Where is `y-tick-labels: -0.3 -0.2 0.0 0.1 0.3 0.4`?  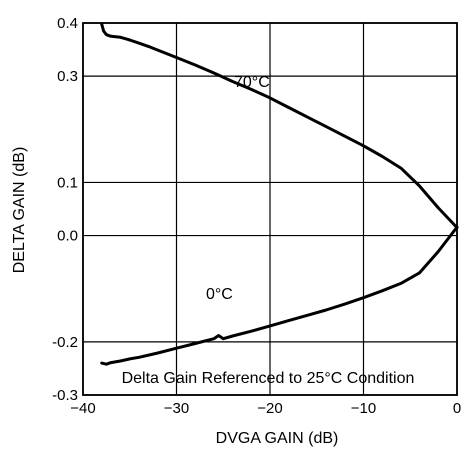 y-tick-labels: -0.3 -0.2 0.0 0.1 0.3 0.4 is located at coordinates (65, 209).